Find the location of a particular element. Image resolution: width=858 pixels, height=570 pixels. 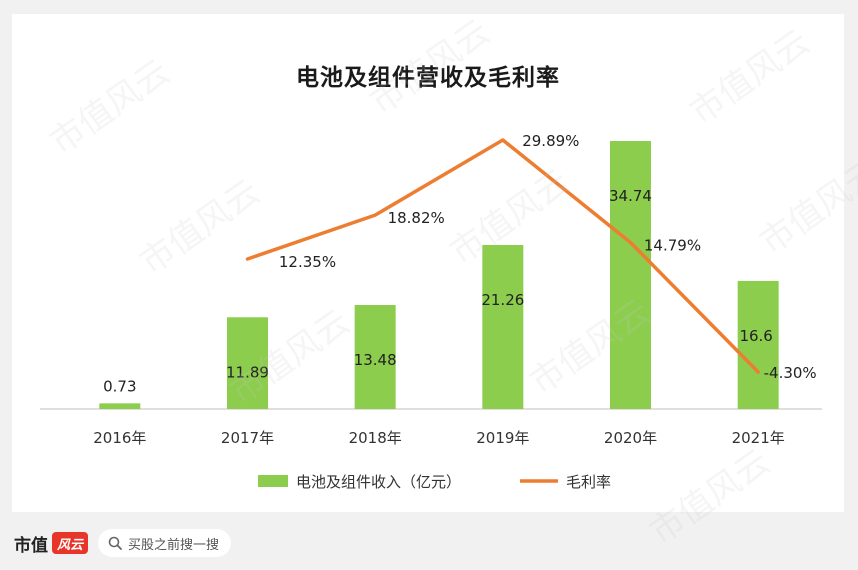

x-tick-label: 2018年 is located at coordinates (375, 438).